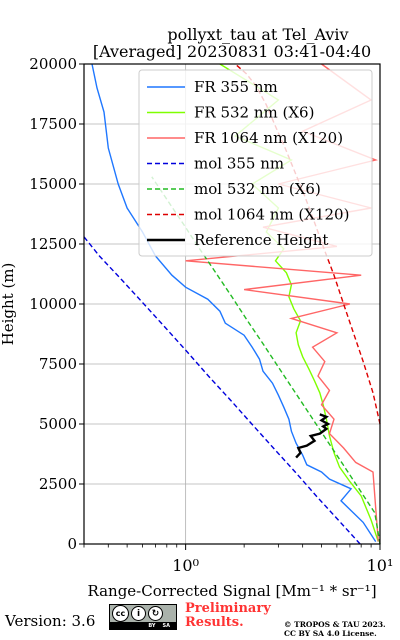  I want to click on legend-label: mol 355 nm, so click(239, 164).